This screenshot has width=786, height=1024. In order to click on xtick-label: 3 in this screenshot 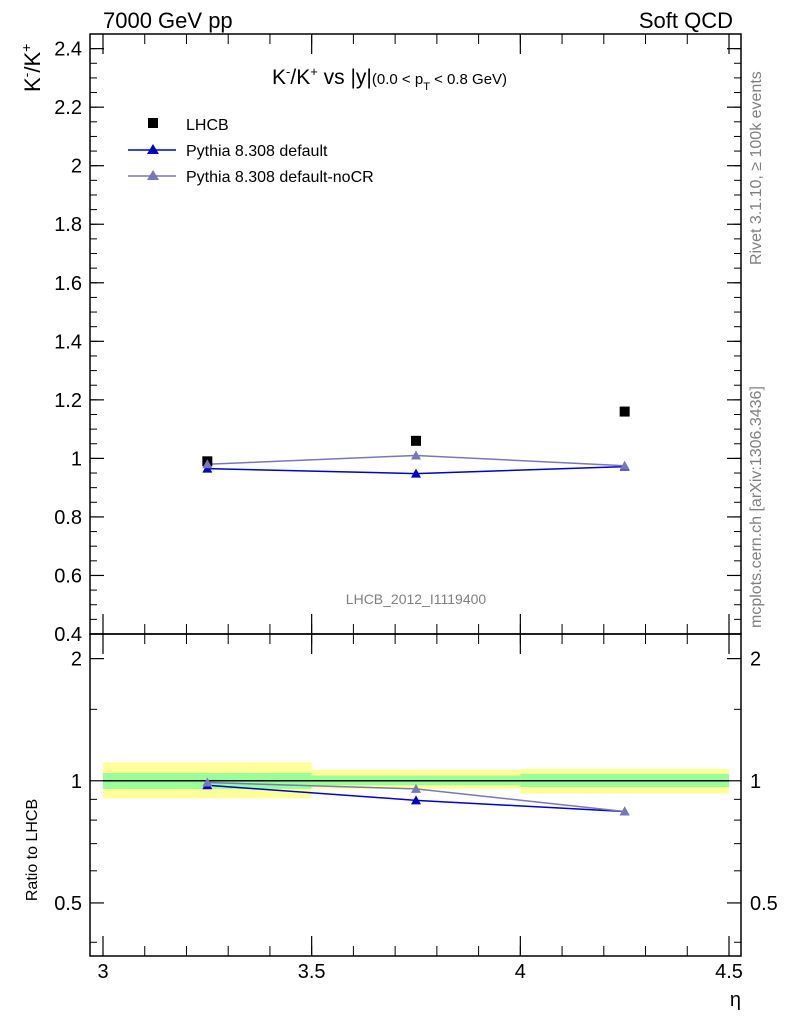, I will do `click(102, 972)`.